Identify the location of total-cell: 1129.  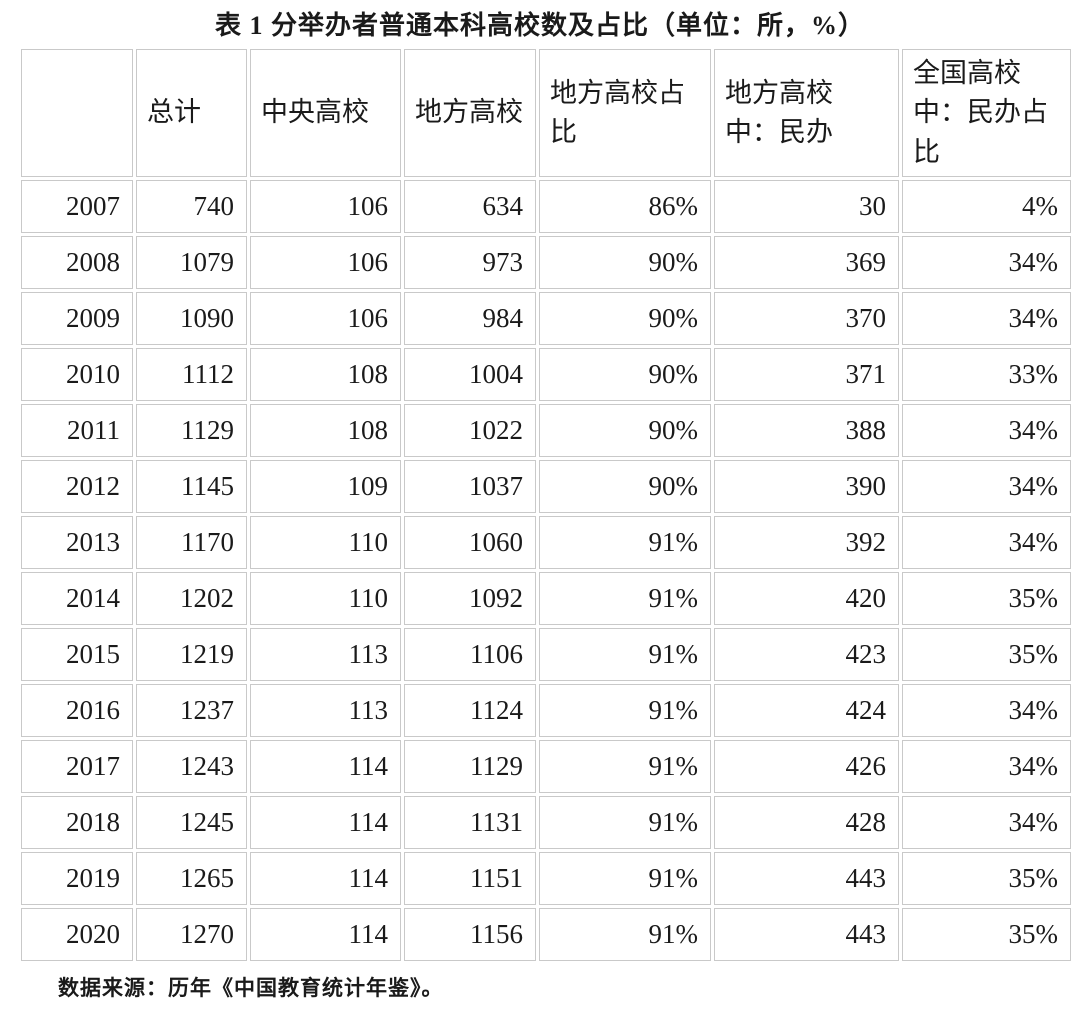
(191, 430).